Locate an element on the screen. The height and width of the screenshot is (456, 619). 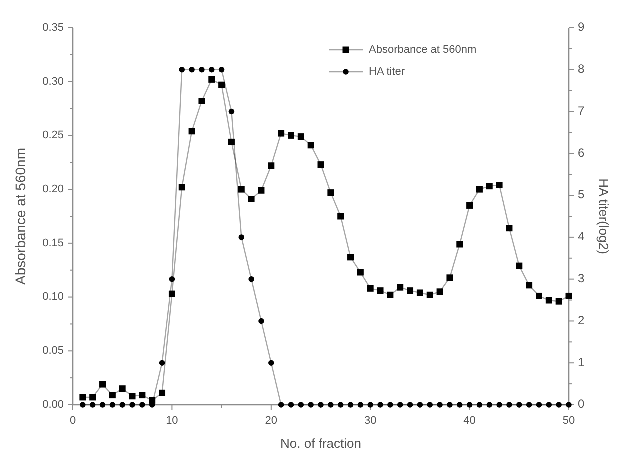
y-tick-label: 0.15 is located at coordinates (53, 243).